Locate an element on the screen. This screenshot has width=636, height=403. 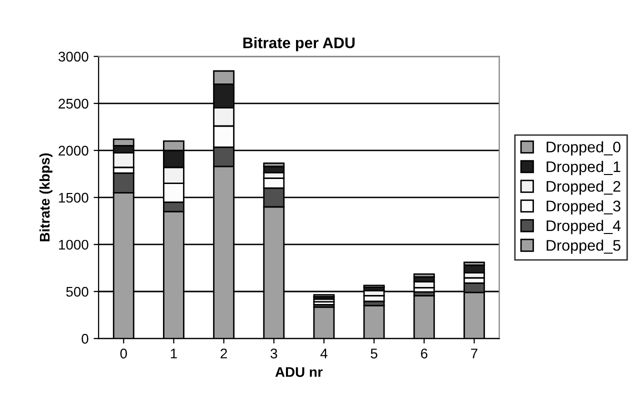
x-axis-title: ADU nr is located at coordinates (299, 372).